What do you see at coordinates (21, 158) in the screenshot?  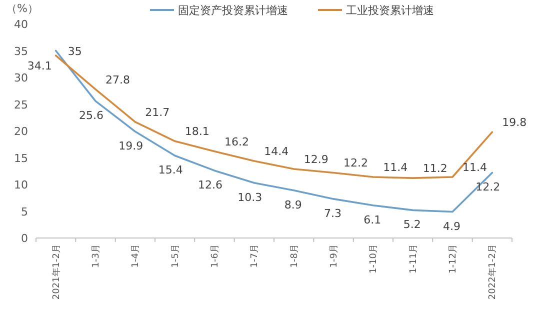 I see `y-tick-label: 15` at bounding box center [21, 158].